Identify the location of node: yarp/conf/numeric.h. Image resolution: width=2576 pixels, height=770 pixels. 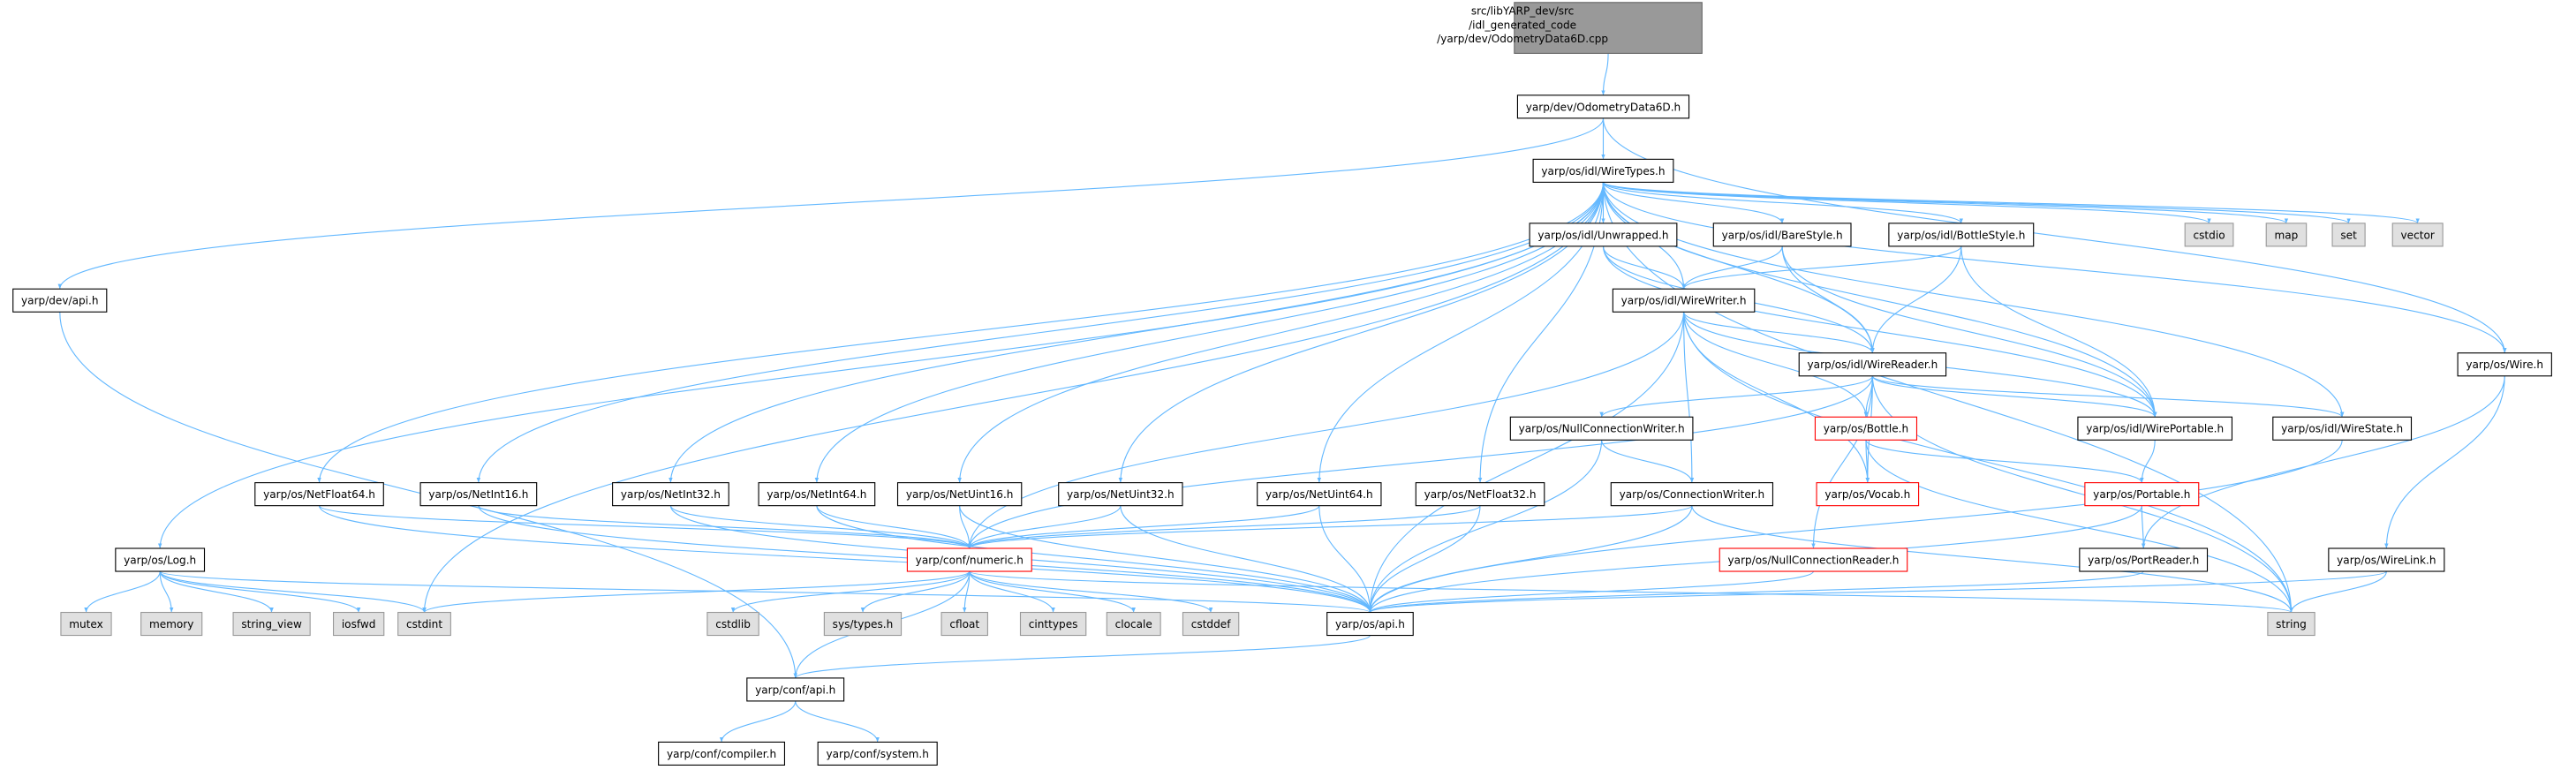
(969, 559).